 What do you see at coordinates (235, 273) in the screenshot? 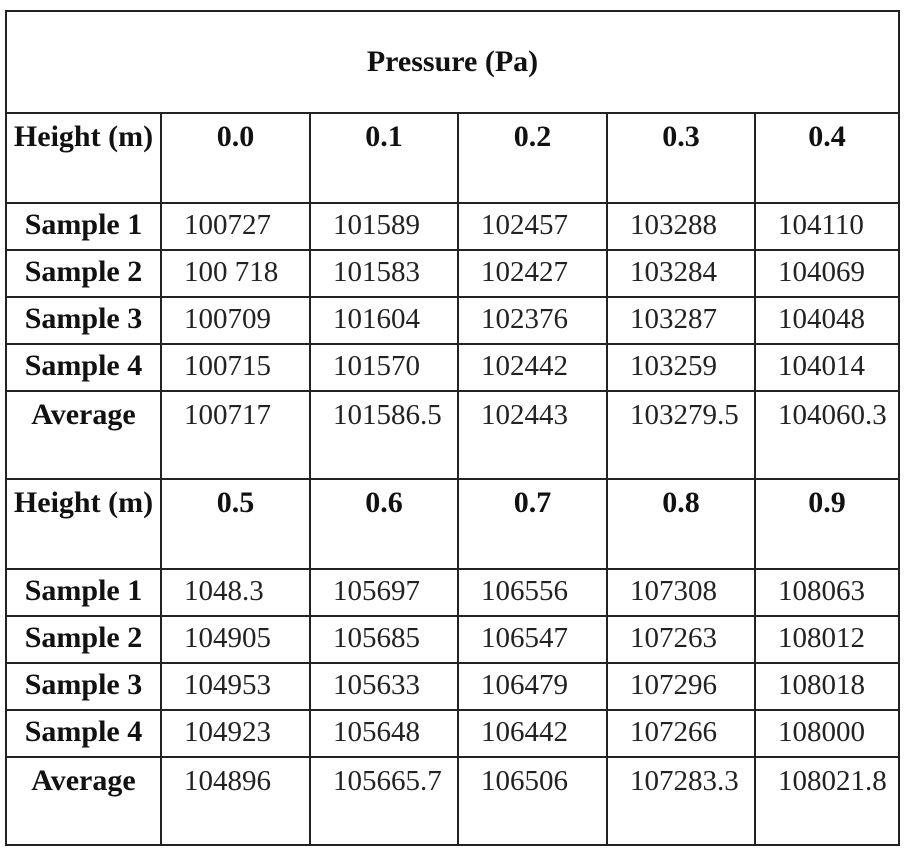
I see `table-cell: 100 718` at bounding box center [235, 273].